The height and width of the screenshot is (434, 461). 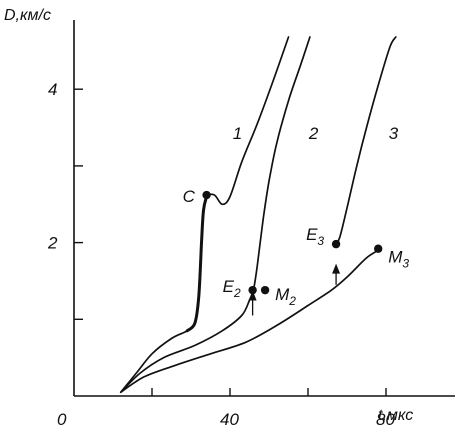 What do you see at coordinates (237, 133) in the screenshot?
I see `series-label: 1` at bounding box center [237, 133].